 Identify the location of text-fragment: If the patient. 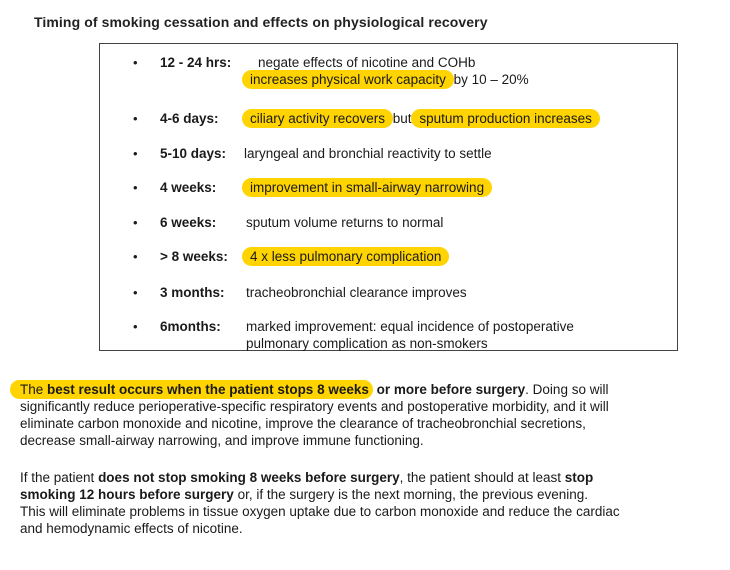
(59, 477).